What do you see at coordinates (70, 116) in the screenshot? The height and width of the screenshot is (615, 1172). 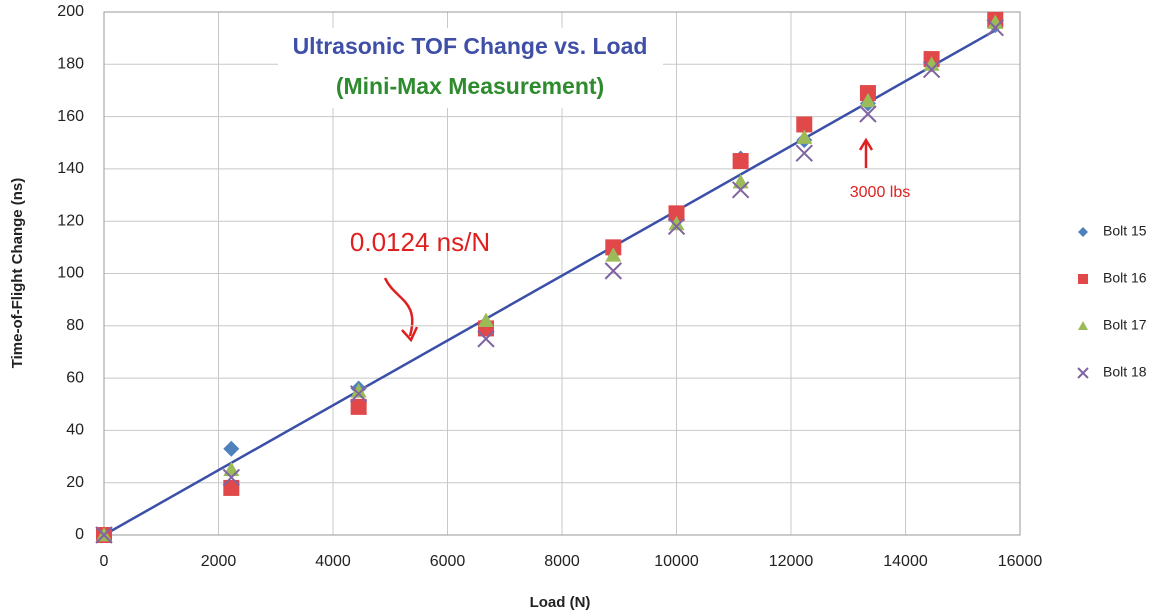 I see `y-tick-label: 160` at bounding box center [70, 116].